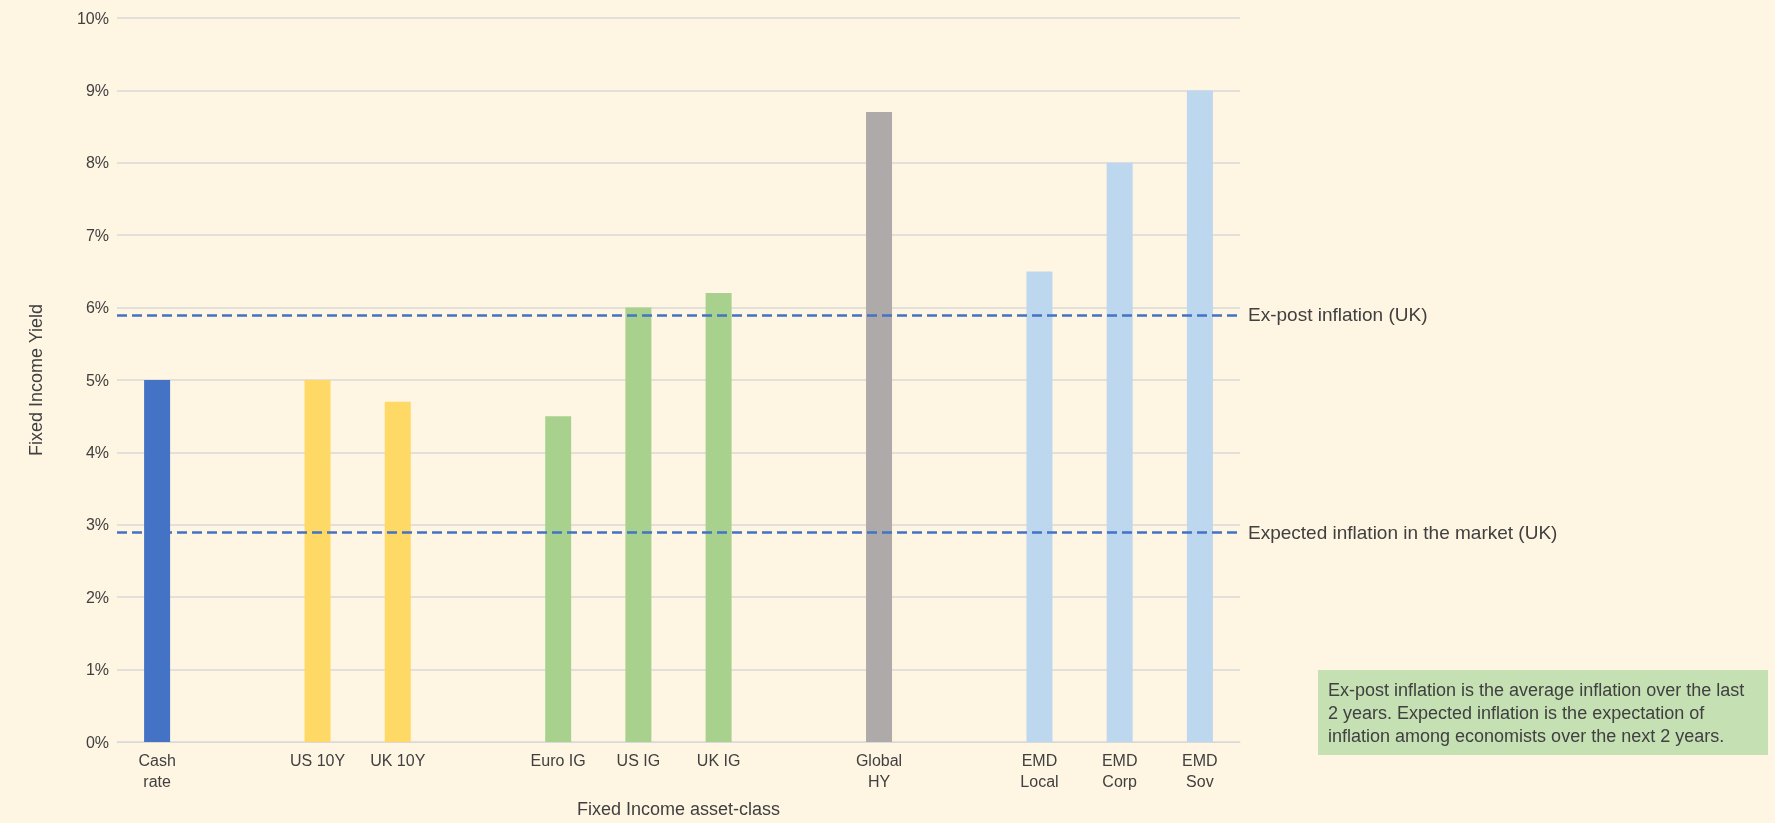 This screenshot has height=823, width=1775. What do you see at coordinates (317, 760) in the screenshot?
I see `x-tick-label: US 10Y` at bounding box center [317, 760].